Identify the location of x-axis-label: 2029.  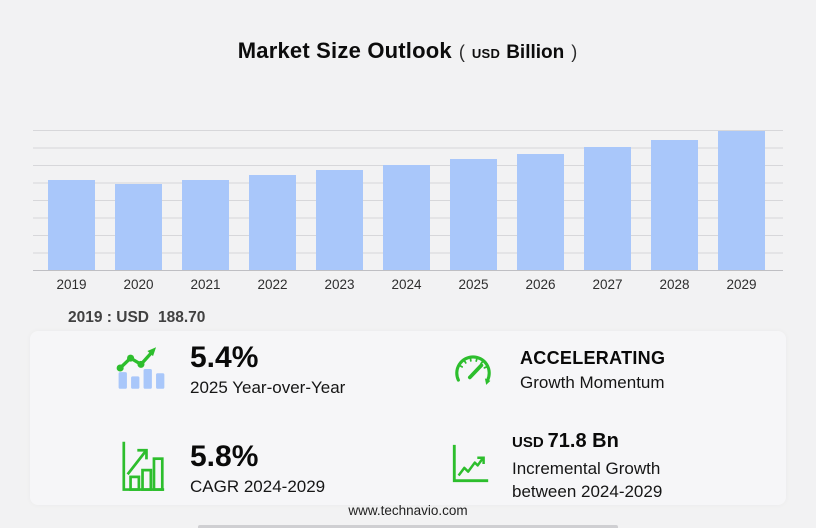
(741, 284).